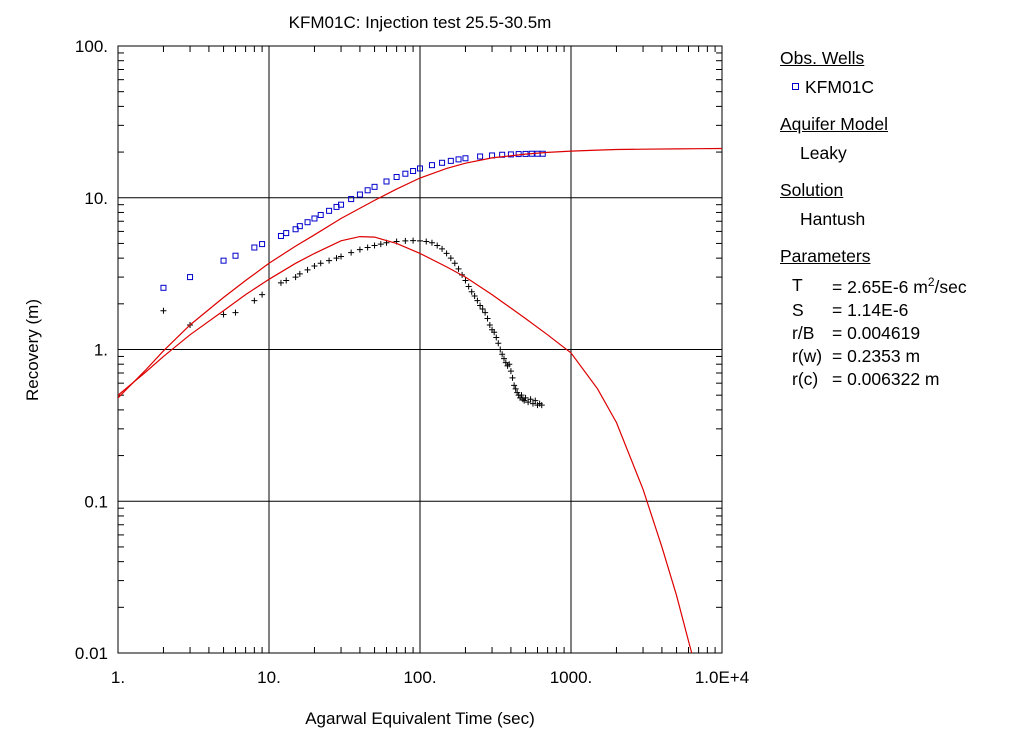 The image size is (1020, 729). What do you see at coordinates (32, 350) in the screenshot?
I see `y-axis-label: Recovery (m)` at bounding box center [32, 350].